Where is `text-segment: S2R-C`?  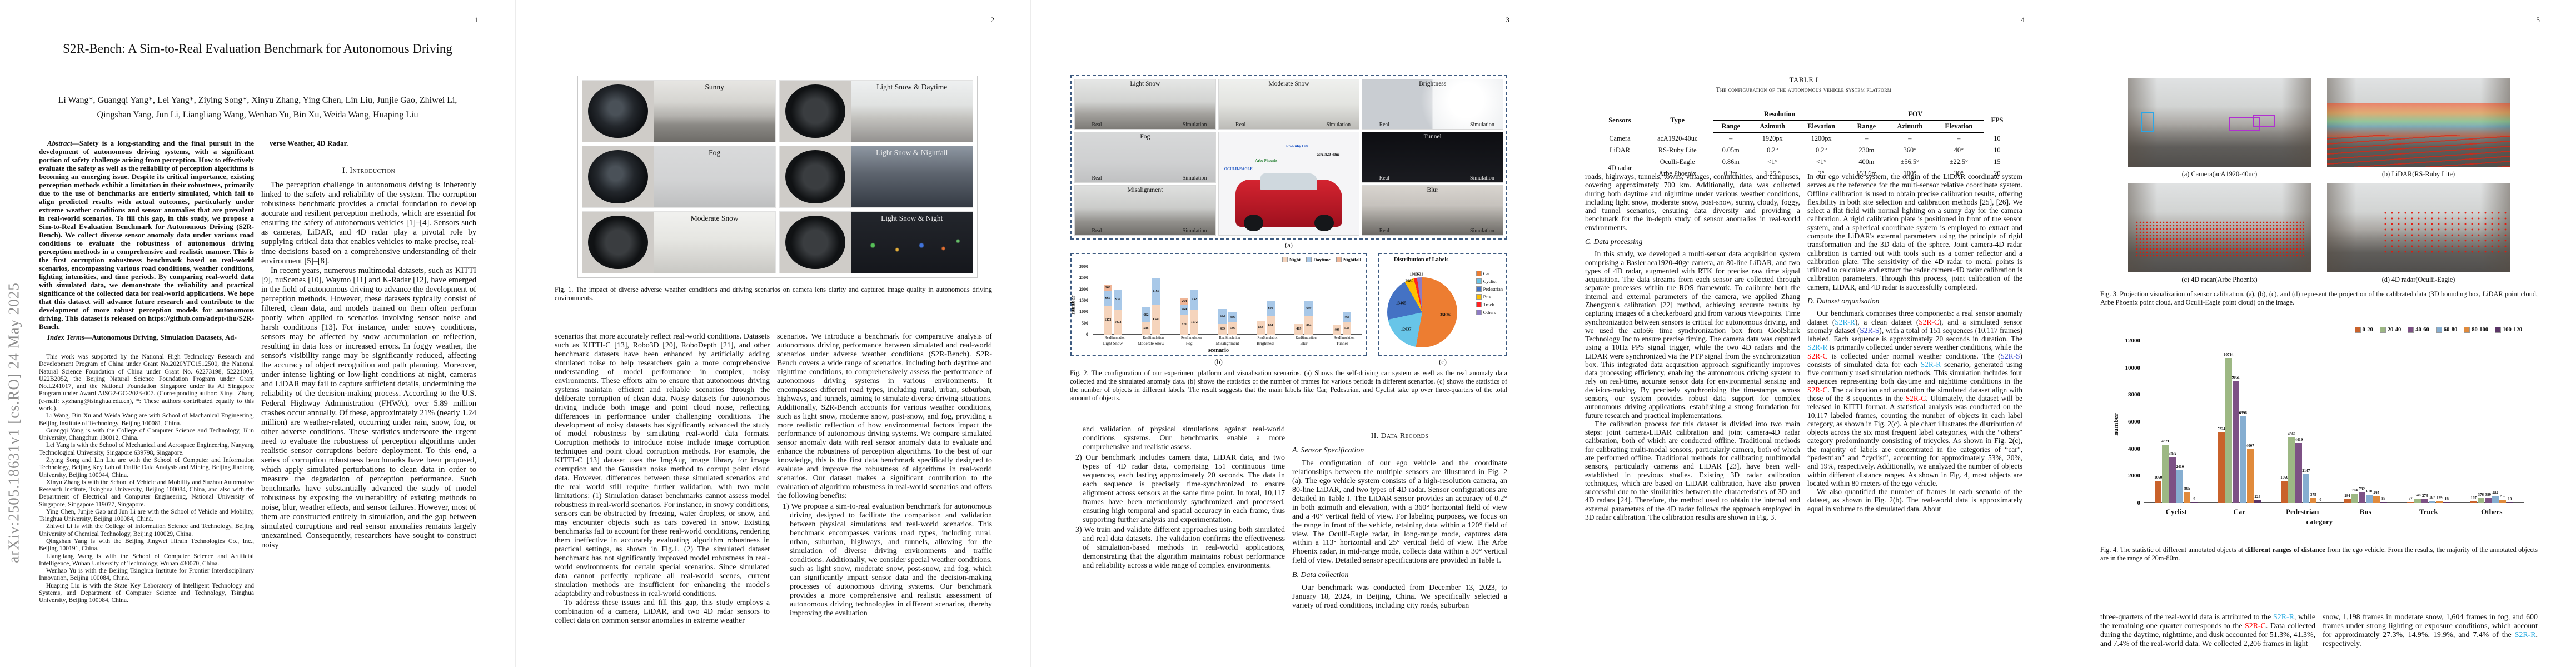
text-segment: S2R-C is located at coordinates (1817, 355).